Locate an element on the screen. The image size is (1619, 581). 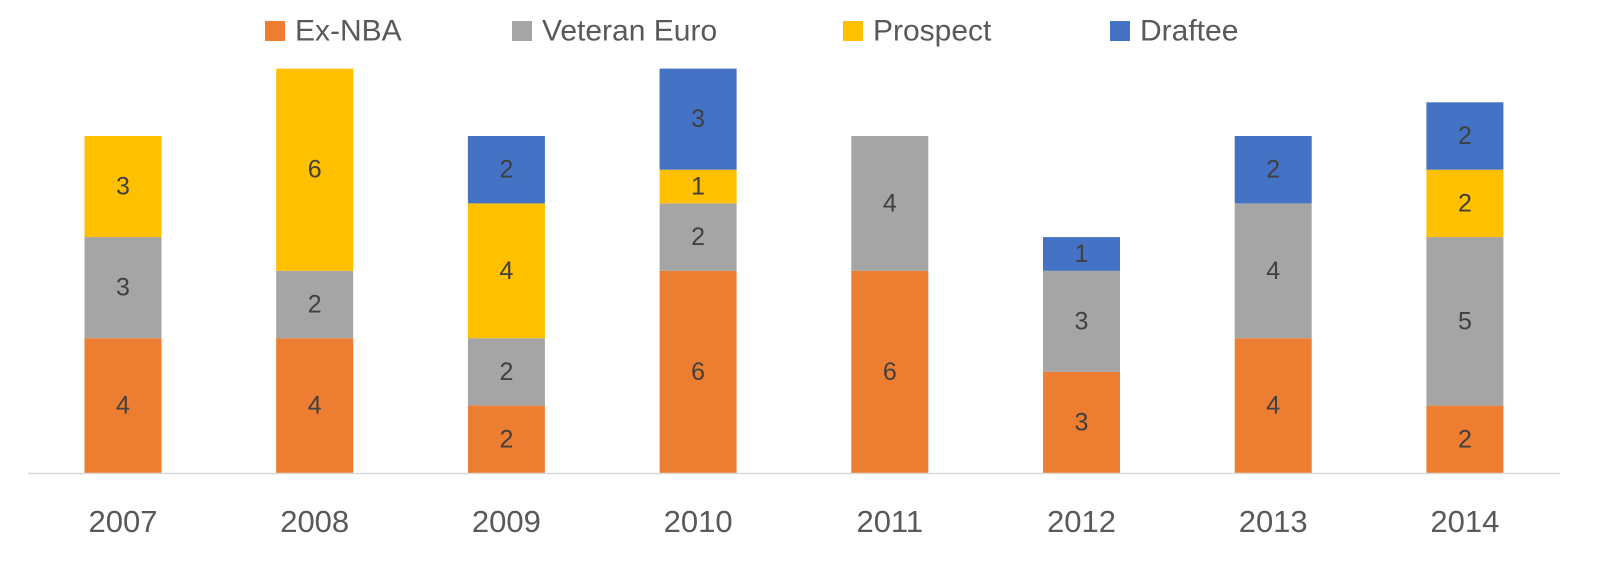
x-tick-label: 2013 is located at coordinates (1273, 521).